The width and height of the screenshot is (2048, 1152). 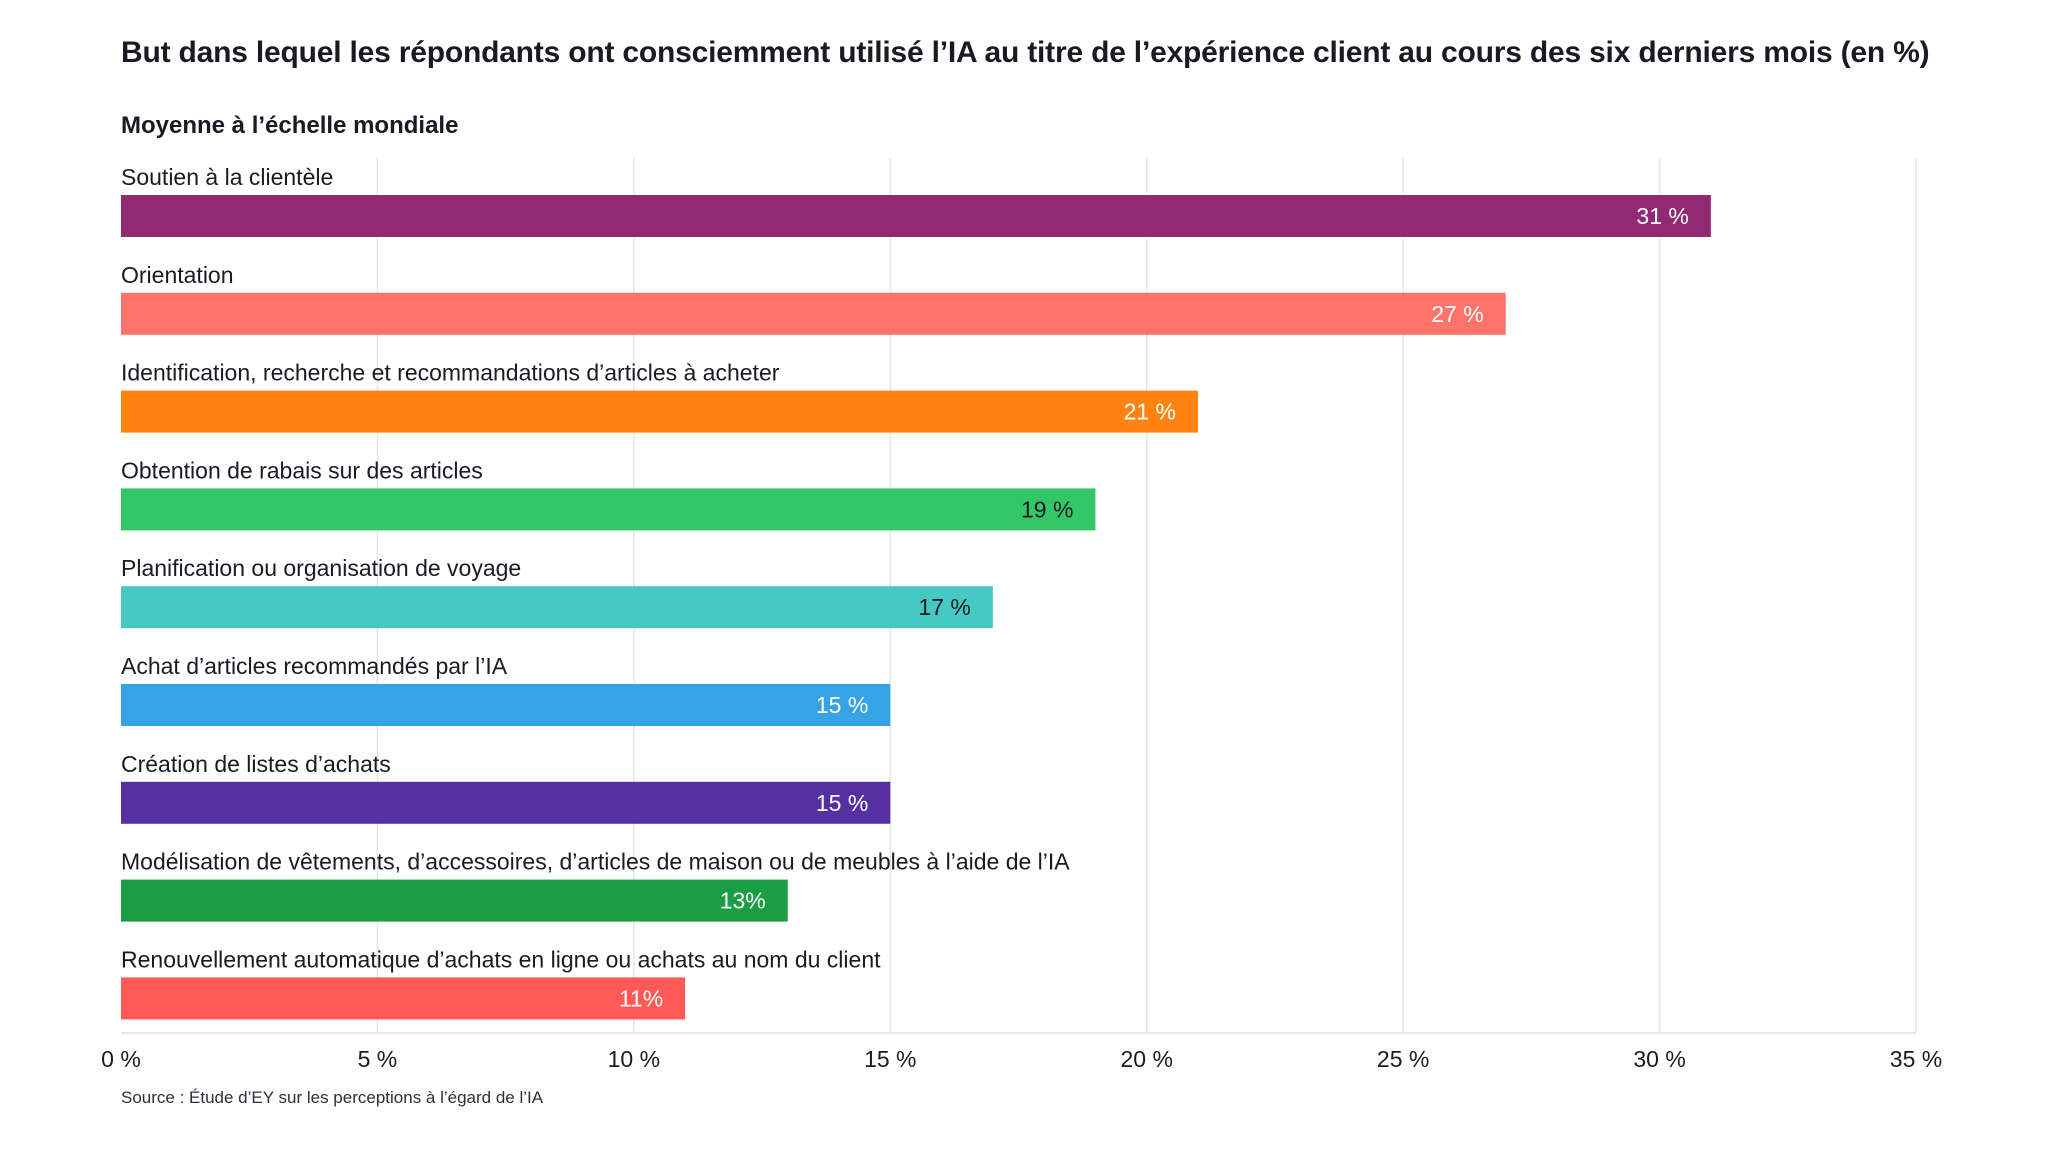 What do you see at coordinates (177, 275) in the screenshot?
I see `category-label: Orientation` at bounding box center [177, 275].